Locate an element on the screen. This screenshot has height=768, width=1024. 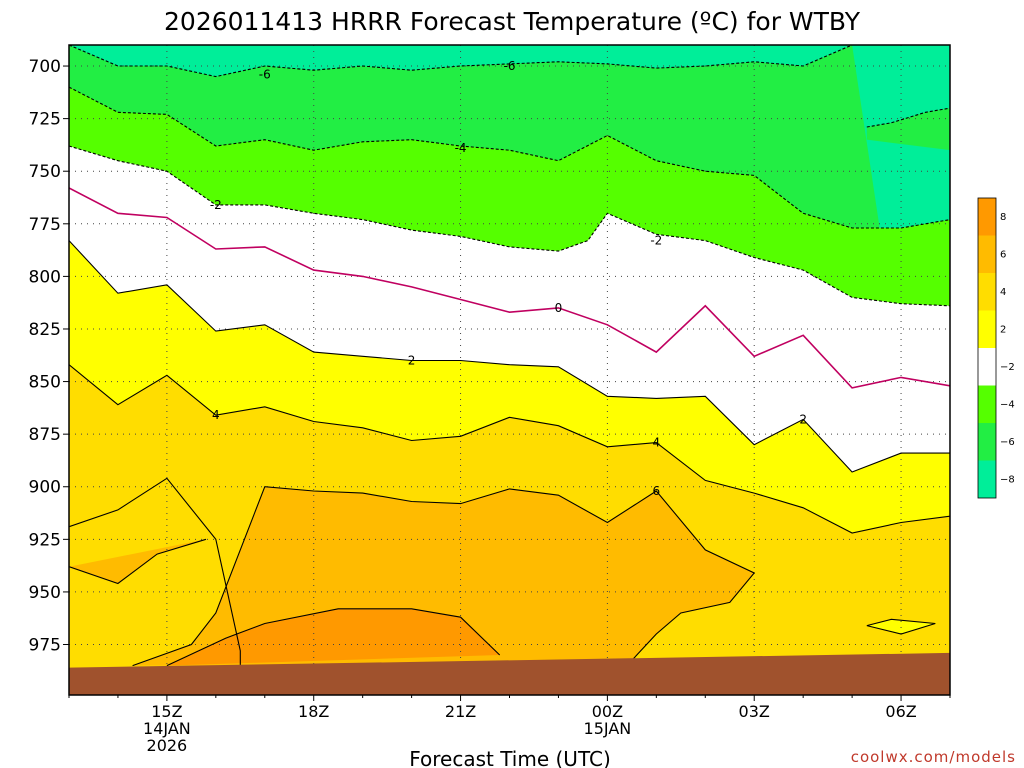
x-tick-label-15-2: 2026 is located at coordinates (167, 745).